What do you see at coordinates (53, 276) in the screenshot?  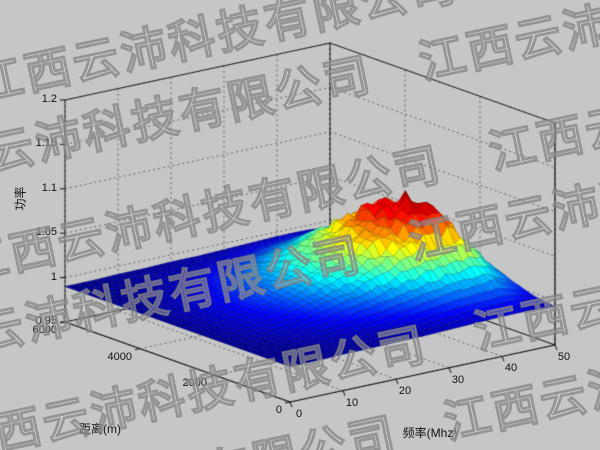 I see `z-tick-label: 1` at bounding box center [53, 276].